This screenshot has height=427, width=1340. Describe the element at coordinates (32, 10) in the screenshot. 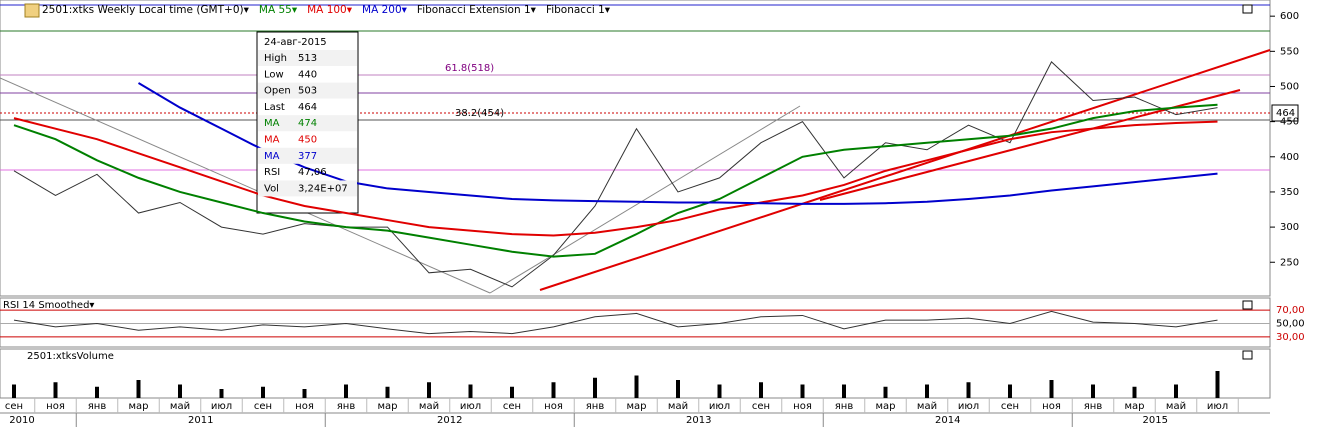

I see `icon` at that location.